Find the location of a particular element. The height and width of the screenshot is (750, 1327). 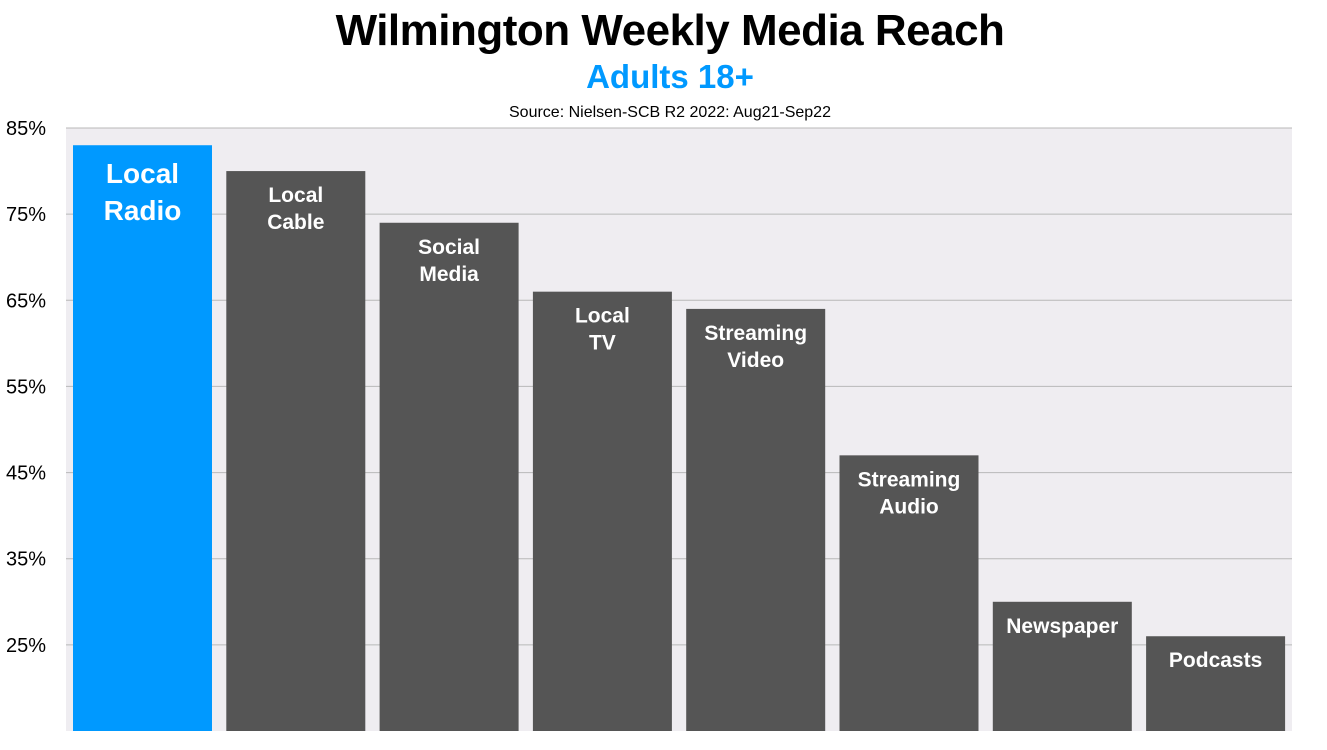

chart-source: Source: Nielsen-SCB R2 2022: Aug21-Sep22 is located at coordinates (670, 112).